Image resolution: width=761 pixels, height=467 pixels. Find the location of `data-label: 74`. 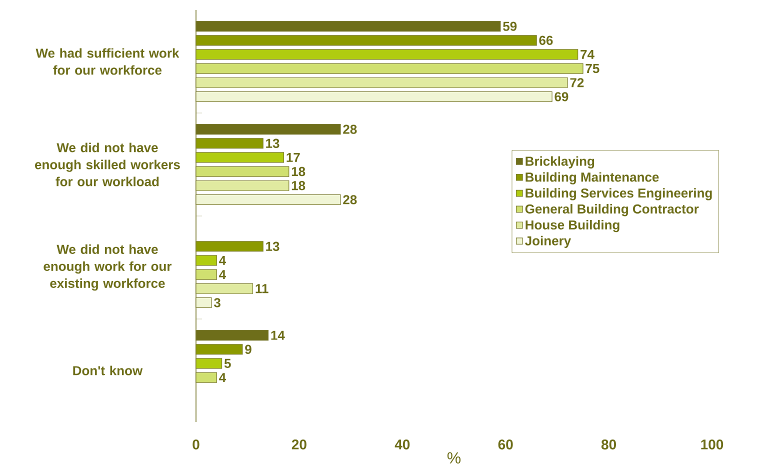

data-label: 74 is located at coordinates (587, 55).